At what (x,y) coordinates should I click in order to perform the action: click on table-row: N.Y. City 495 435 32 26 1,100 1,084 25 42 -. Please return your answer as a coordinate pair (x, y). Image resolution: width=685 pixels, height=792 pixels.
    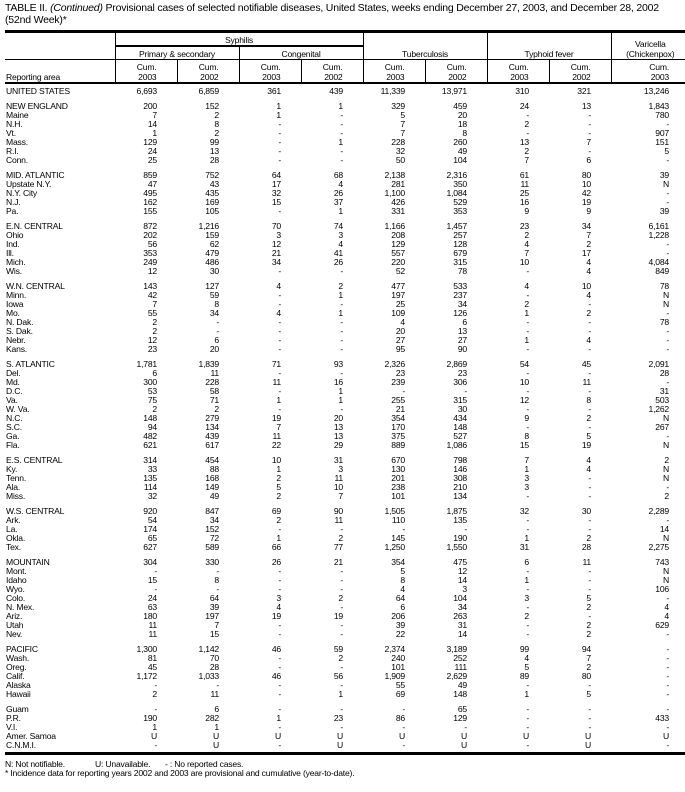
    Looking at the image, I should click on (345, 193).